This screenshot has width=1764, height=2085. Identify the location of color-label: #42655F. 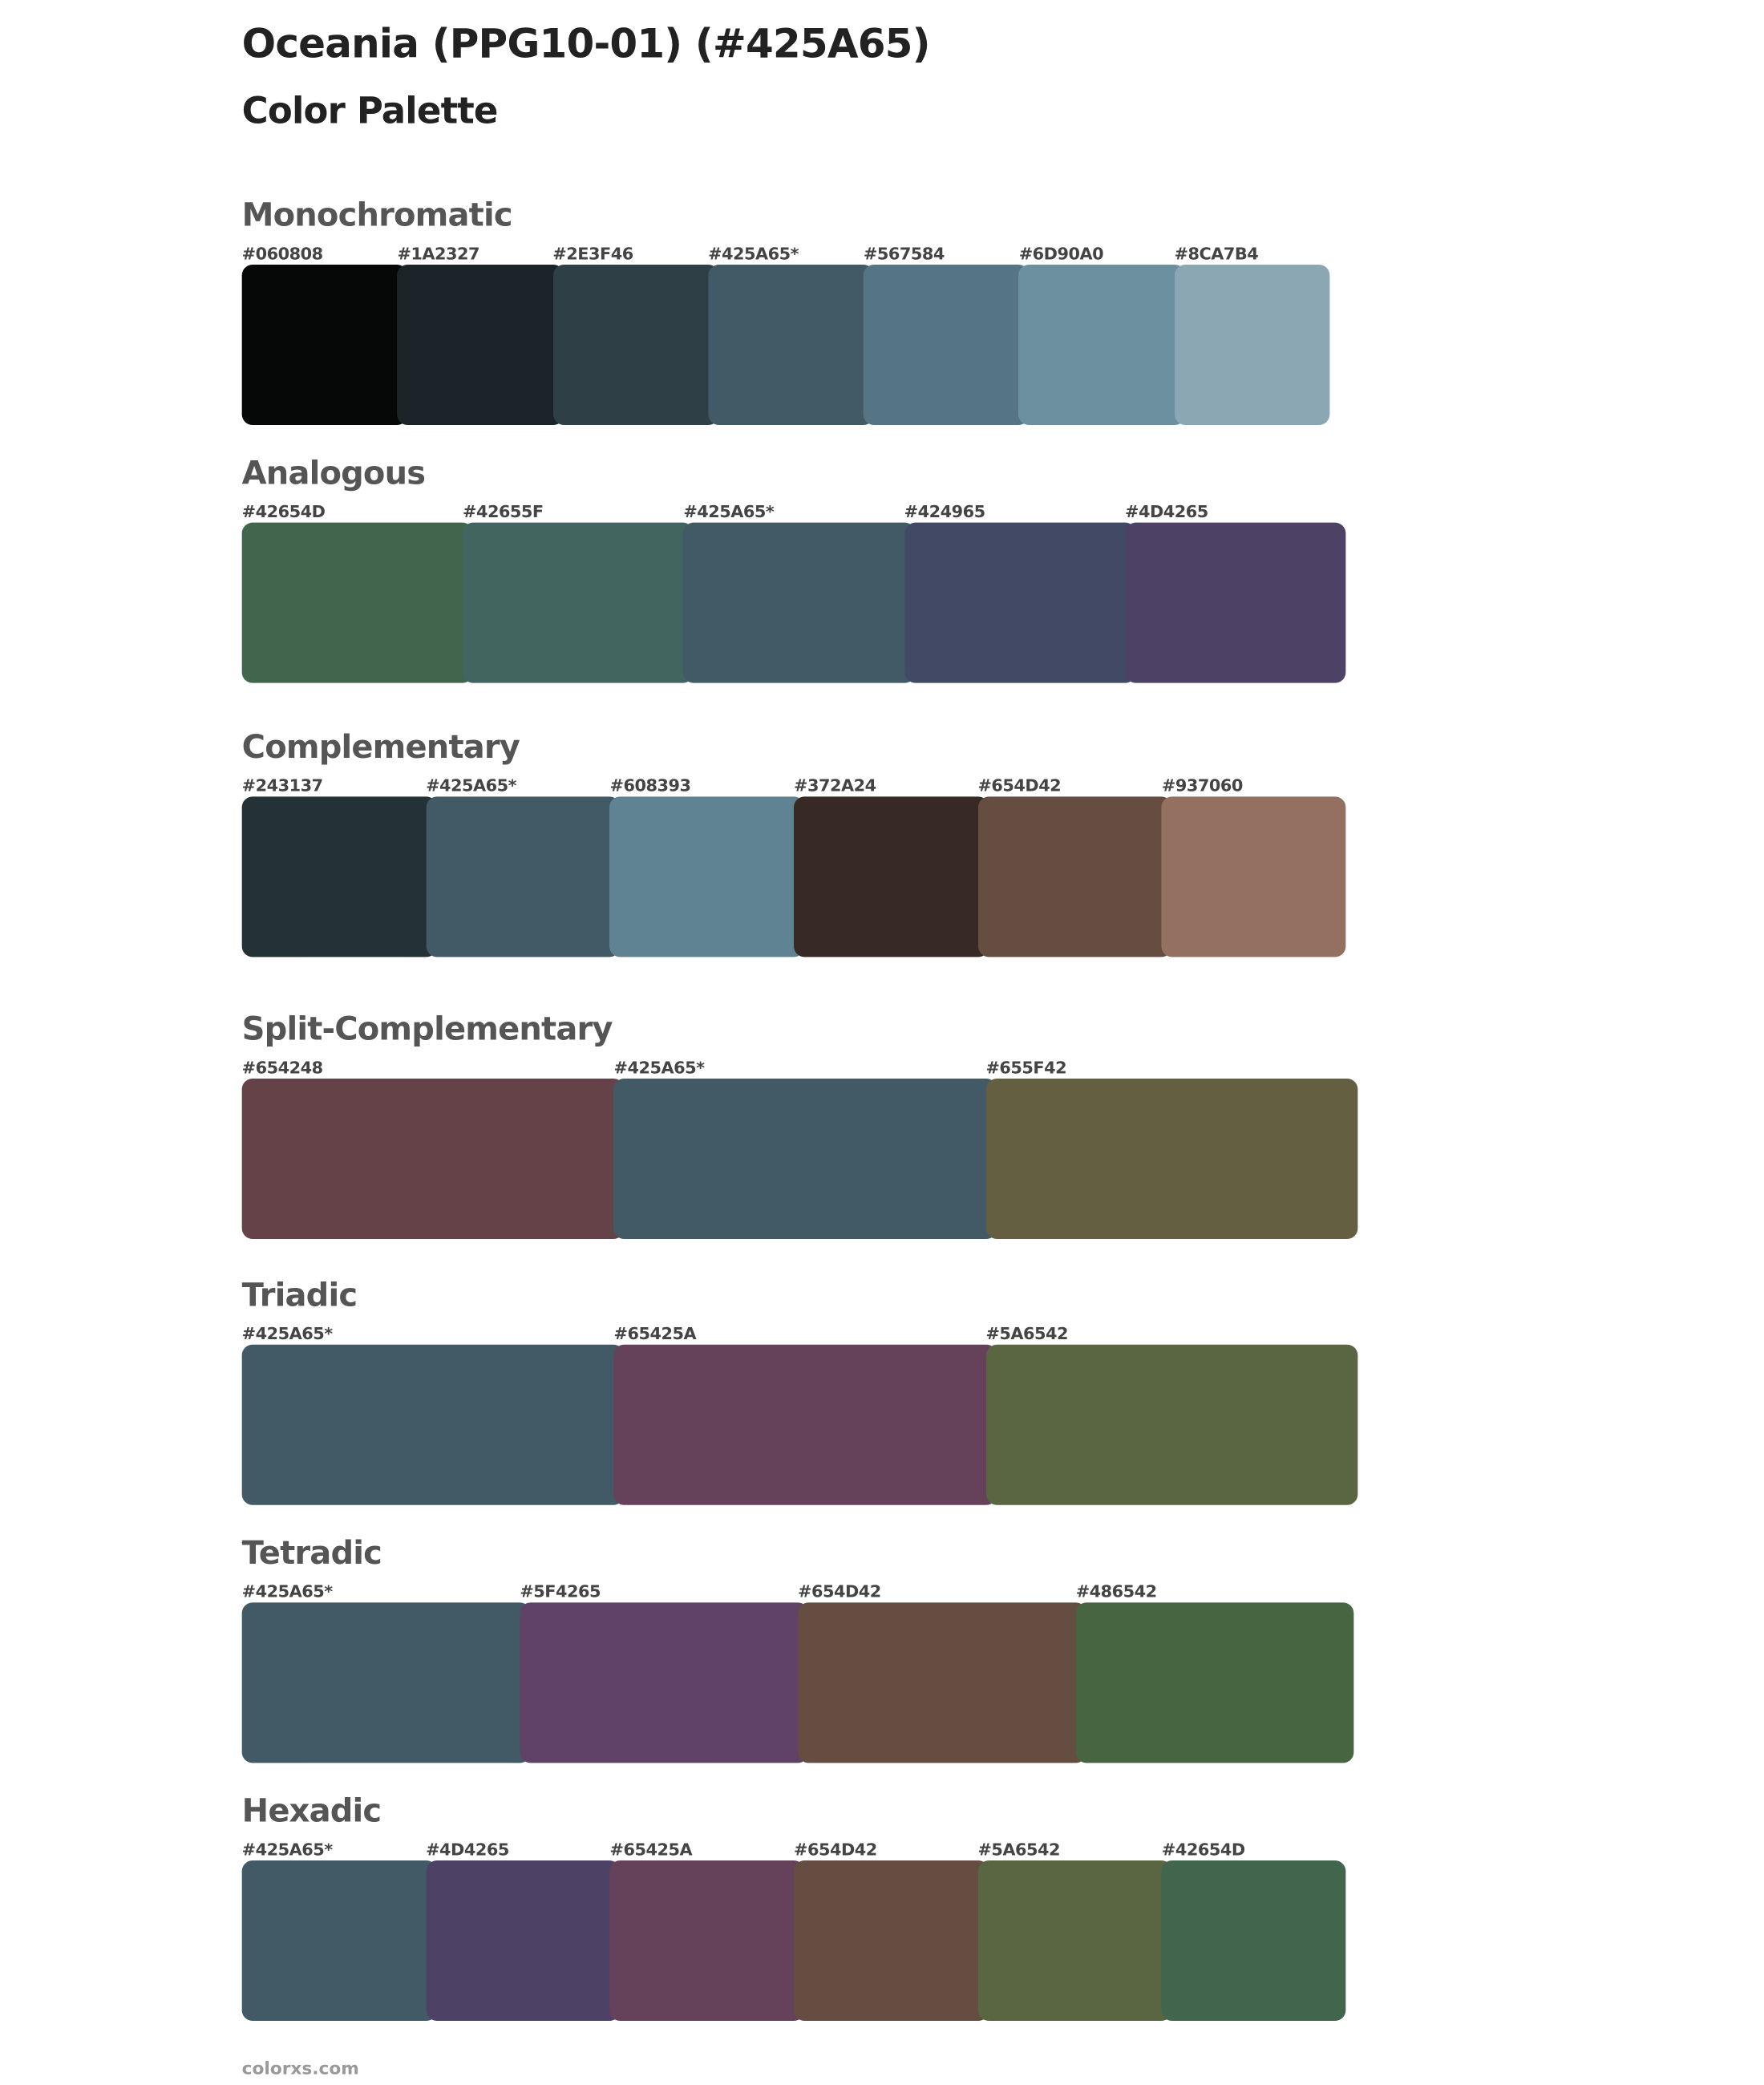
(503, 511).